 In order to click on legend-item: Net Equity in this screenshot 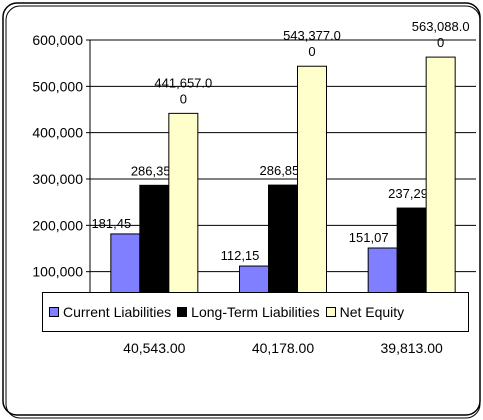, I will do `click(365, 312)`.